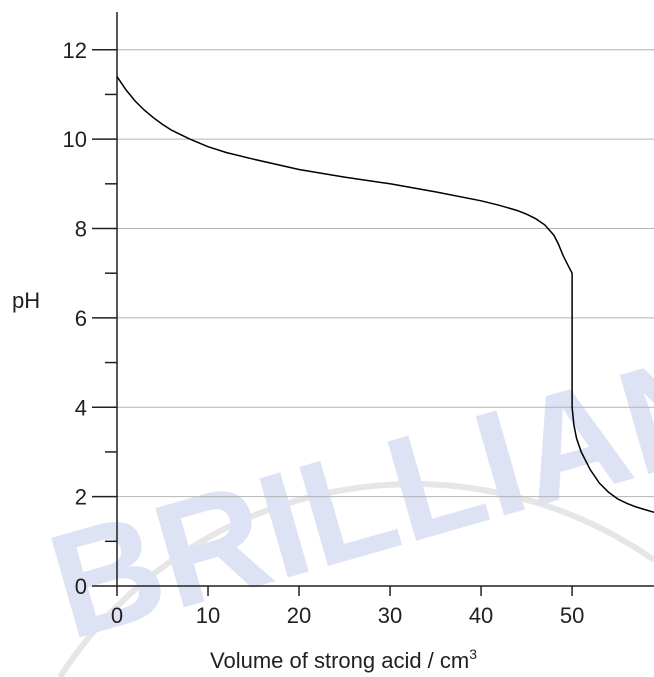  What do you see at coordinates (390, 615) in the screenshot?
I see `x-tick-label-30: 30` at bounding box center [390, 615].